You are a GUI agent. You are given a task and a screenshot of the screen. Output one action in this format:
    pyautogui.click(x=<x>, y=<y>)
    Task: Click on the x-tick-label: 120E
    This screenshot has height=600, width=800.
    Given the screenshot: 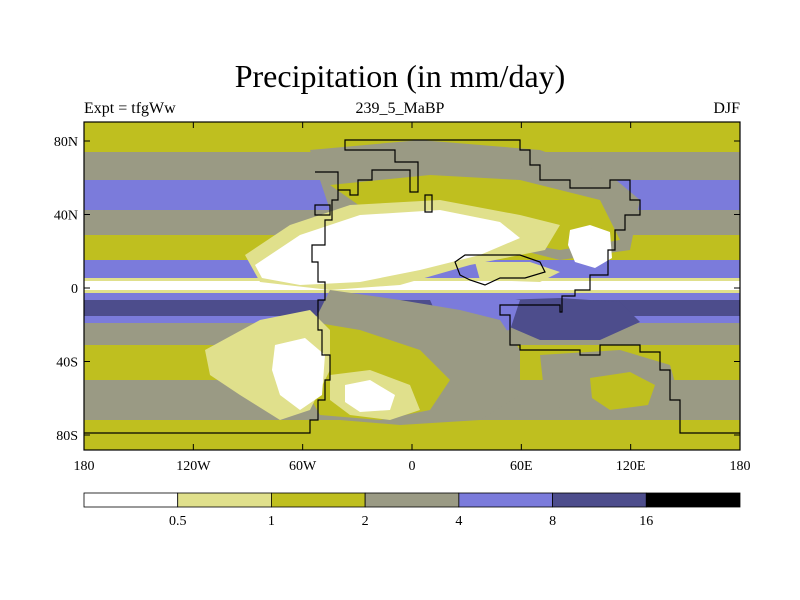 What is the action you would take?
    pyautogui.click(x=631, y=466)
    